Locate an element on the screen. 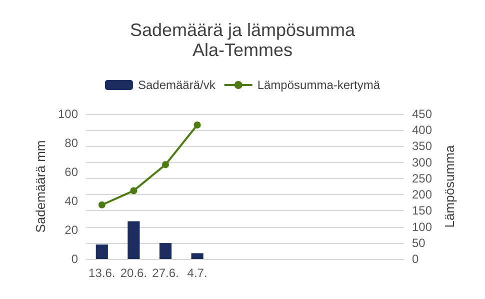 Image resolution: width=485 pixels, height=299 pixels. y-tick-label: 60 is located at coordinates (71, 172).